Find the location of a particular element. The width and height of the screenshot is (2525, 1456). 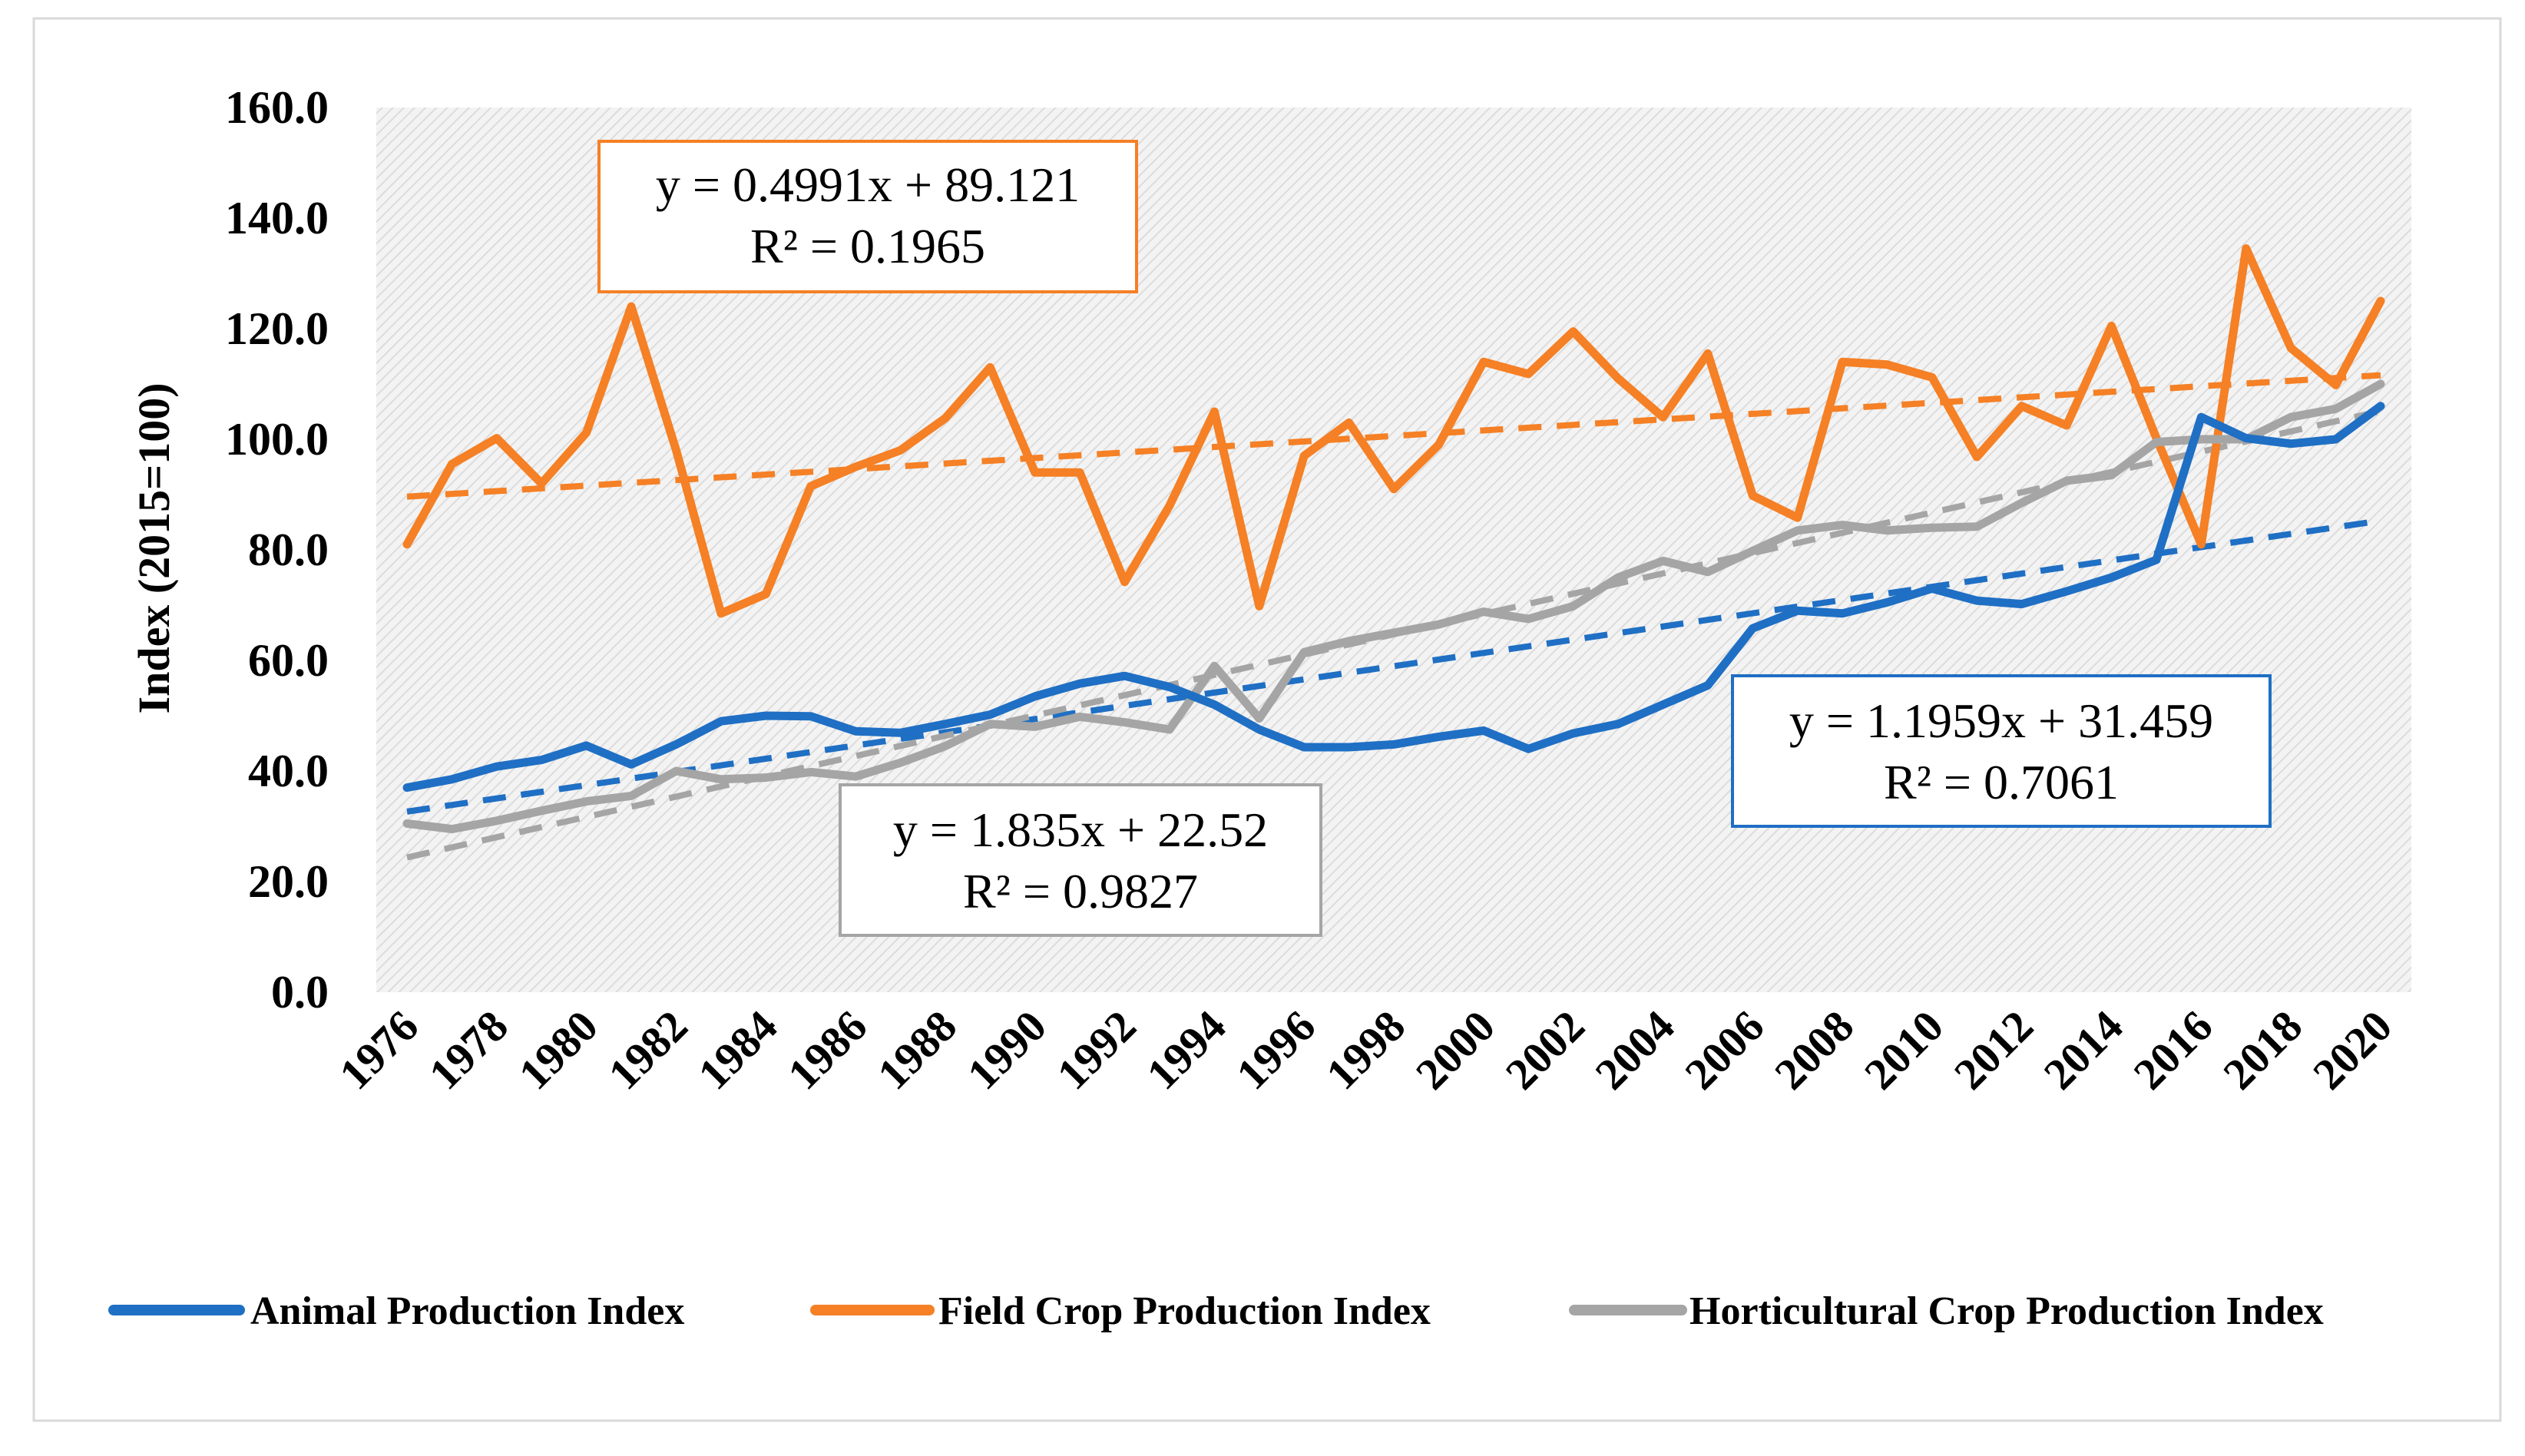

legend-label-field: Field Crop Production Index is located at coordinates (1185, 1311).